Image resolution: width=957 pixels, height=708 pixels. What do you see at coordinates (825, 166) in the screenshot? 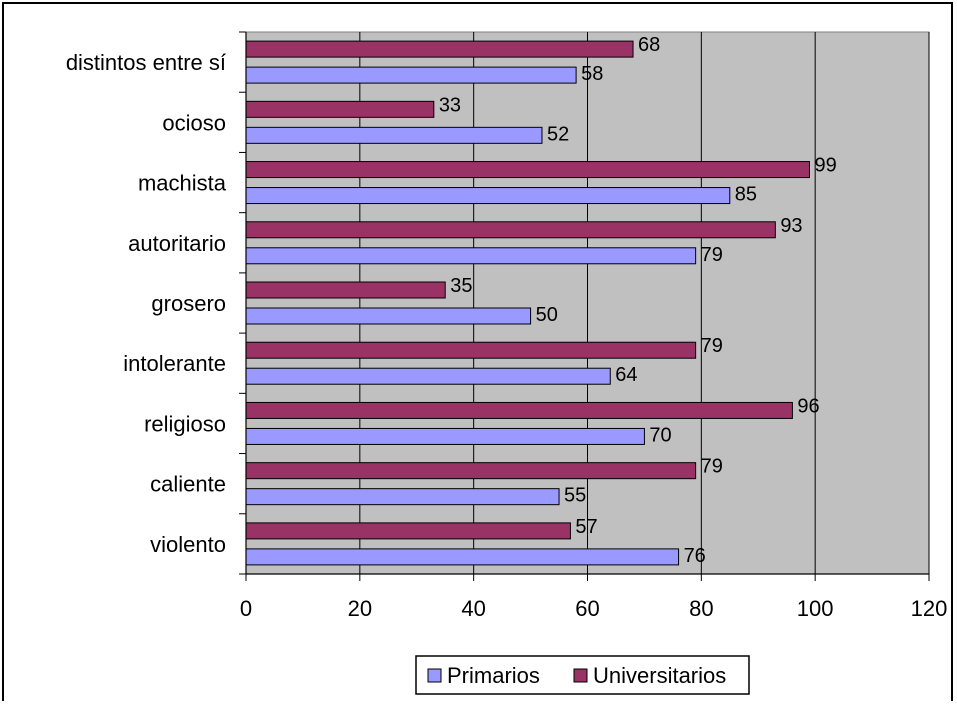
I see `data-label-universitarios: 99` at bounding box center [825, 166].